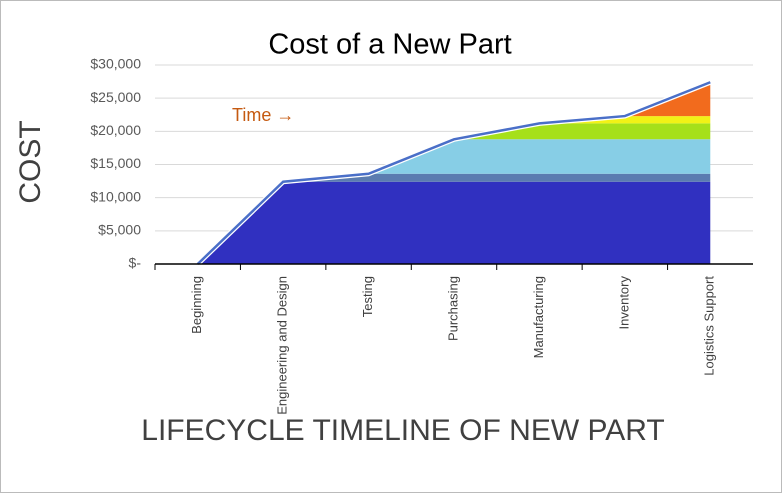 This screenshot has width=782, height=493. I want to click on area, so click(454, 222).